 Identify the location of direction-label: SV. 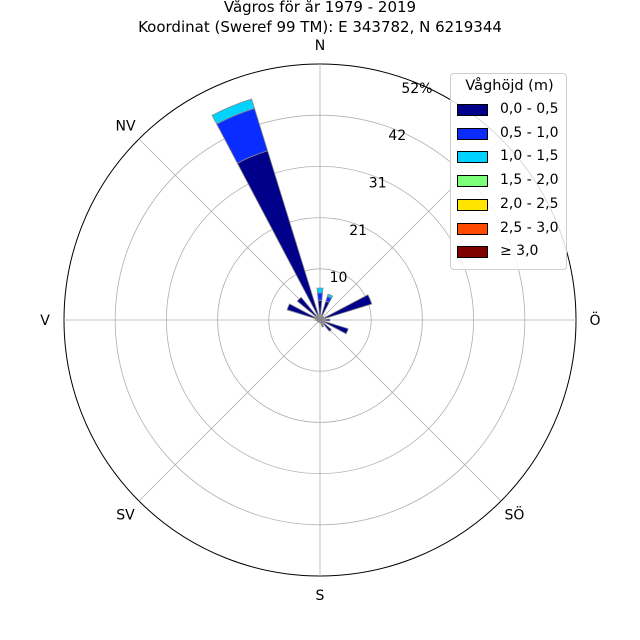
(125, 515).